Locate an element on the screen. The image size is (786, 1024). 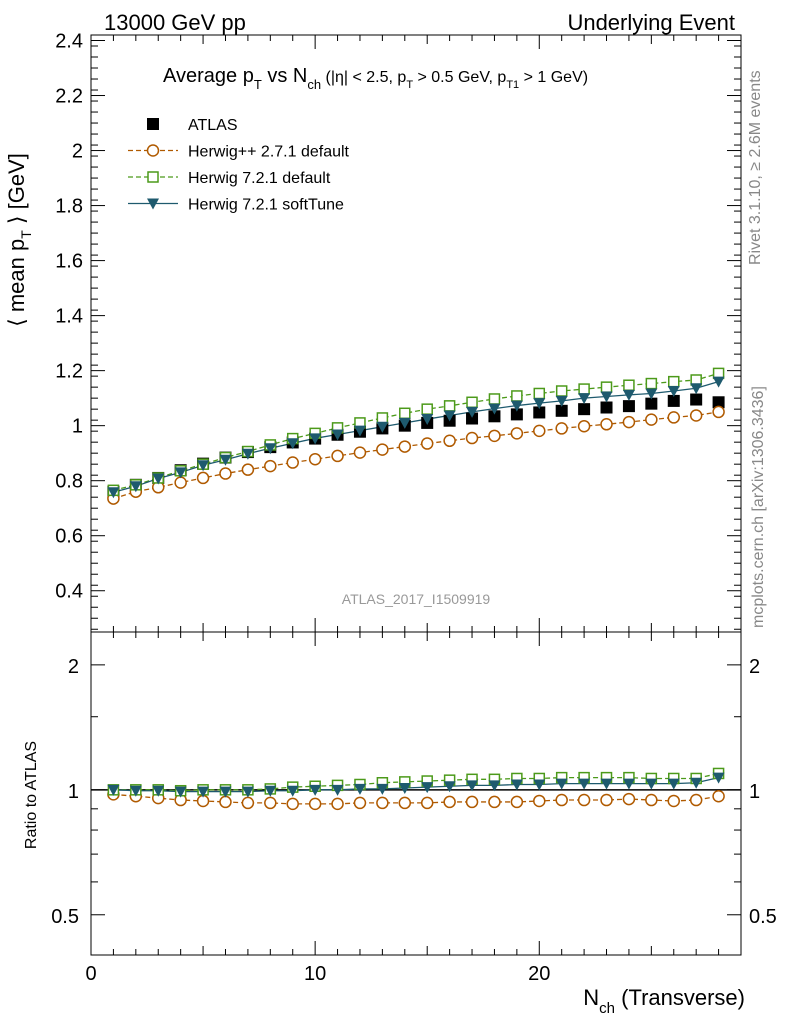
legend-label-herwig-2-7-1-default: Herwig++ 2.7.1 default is located at coordinates (269, 152).